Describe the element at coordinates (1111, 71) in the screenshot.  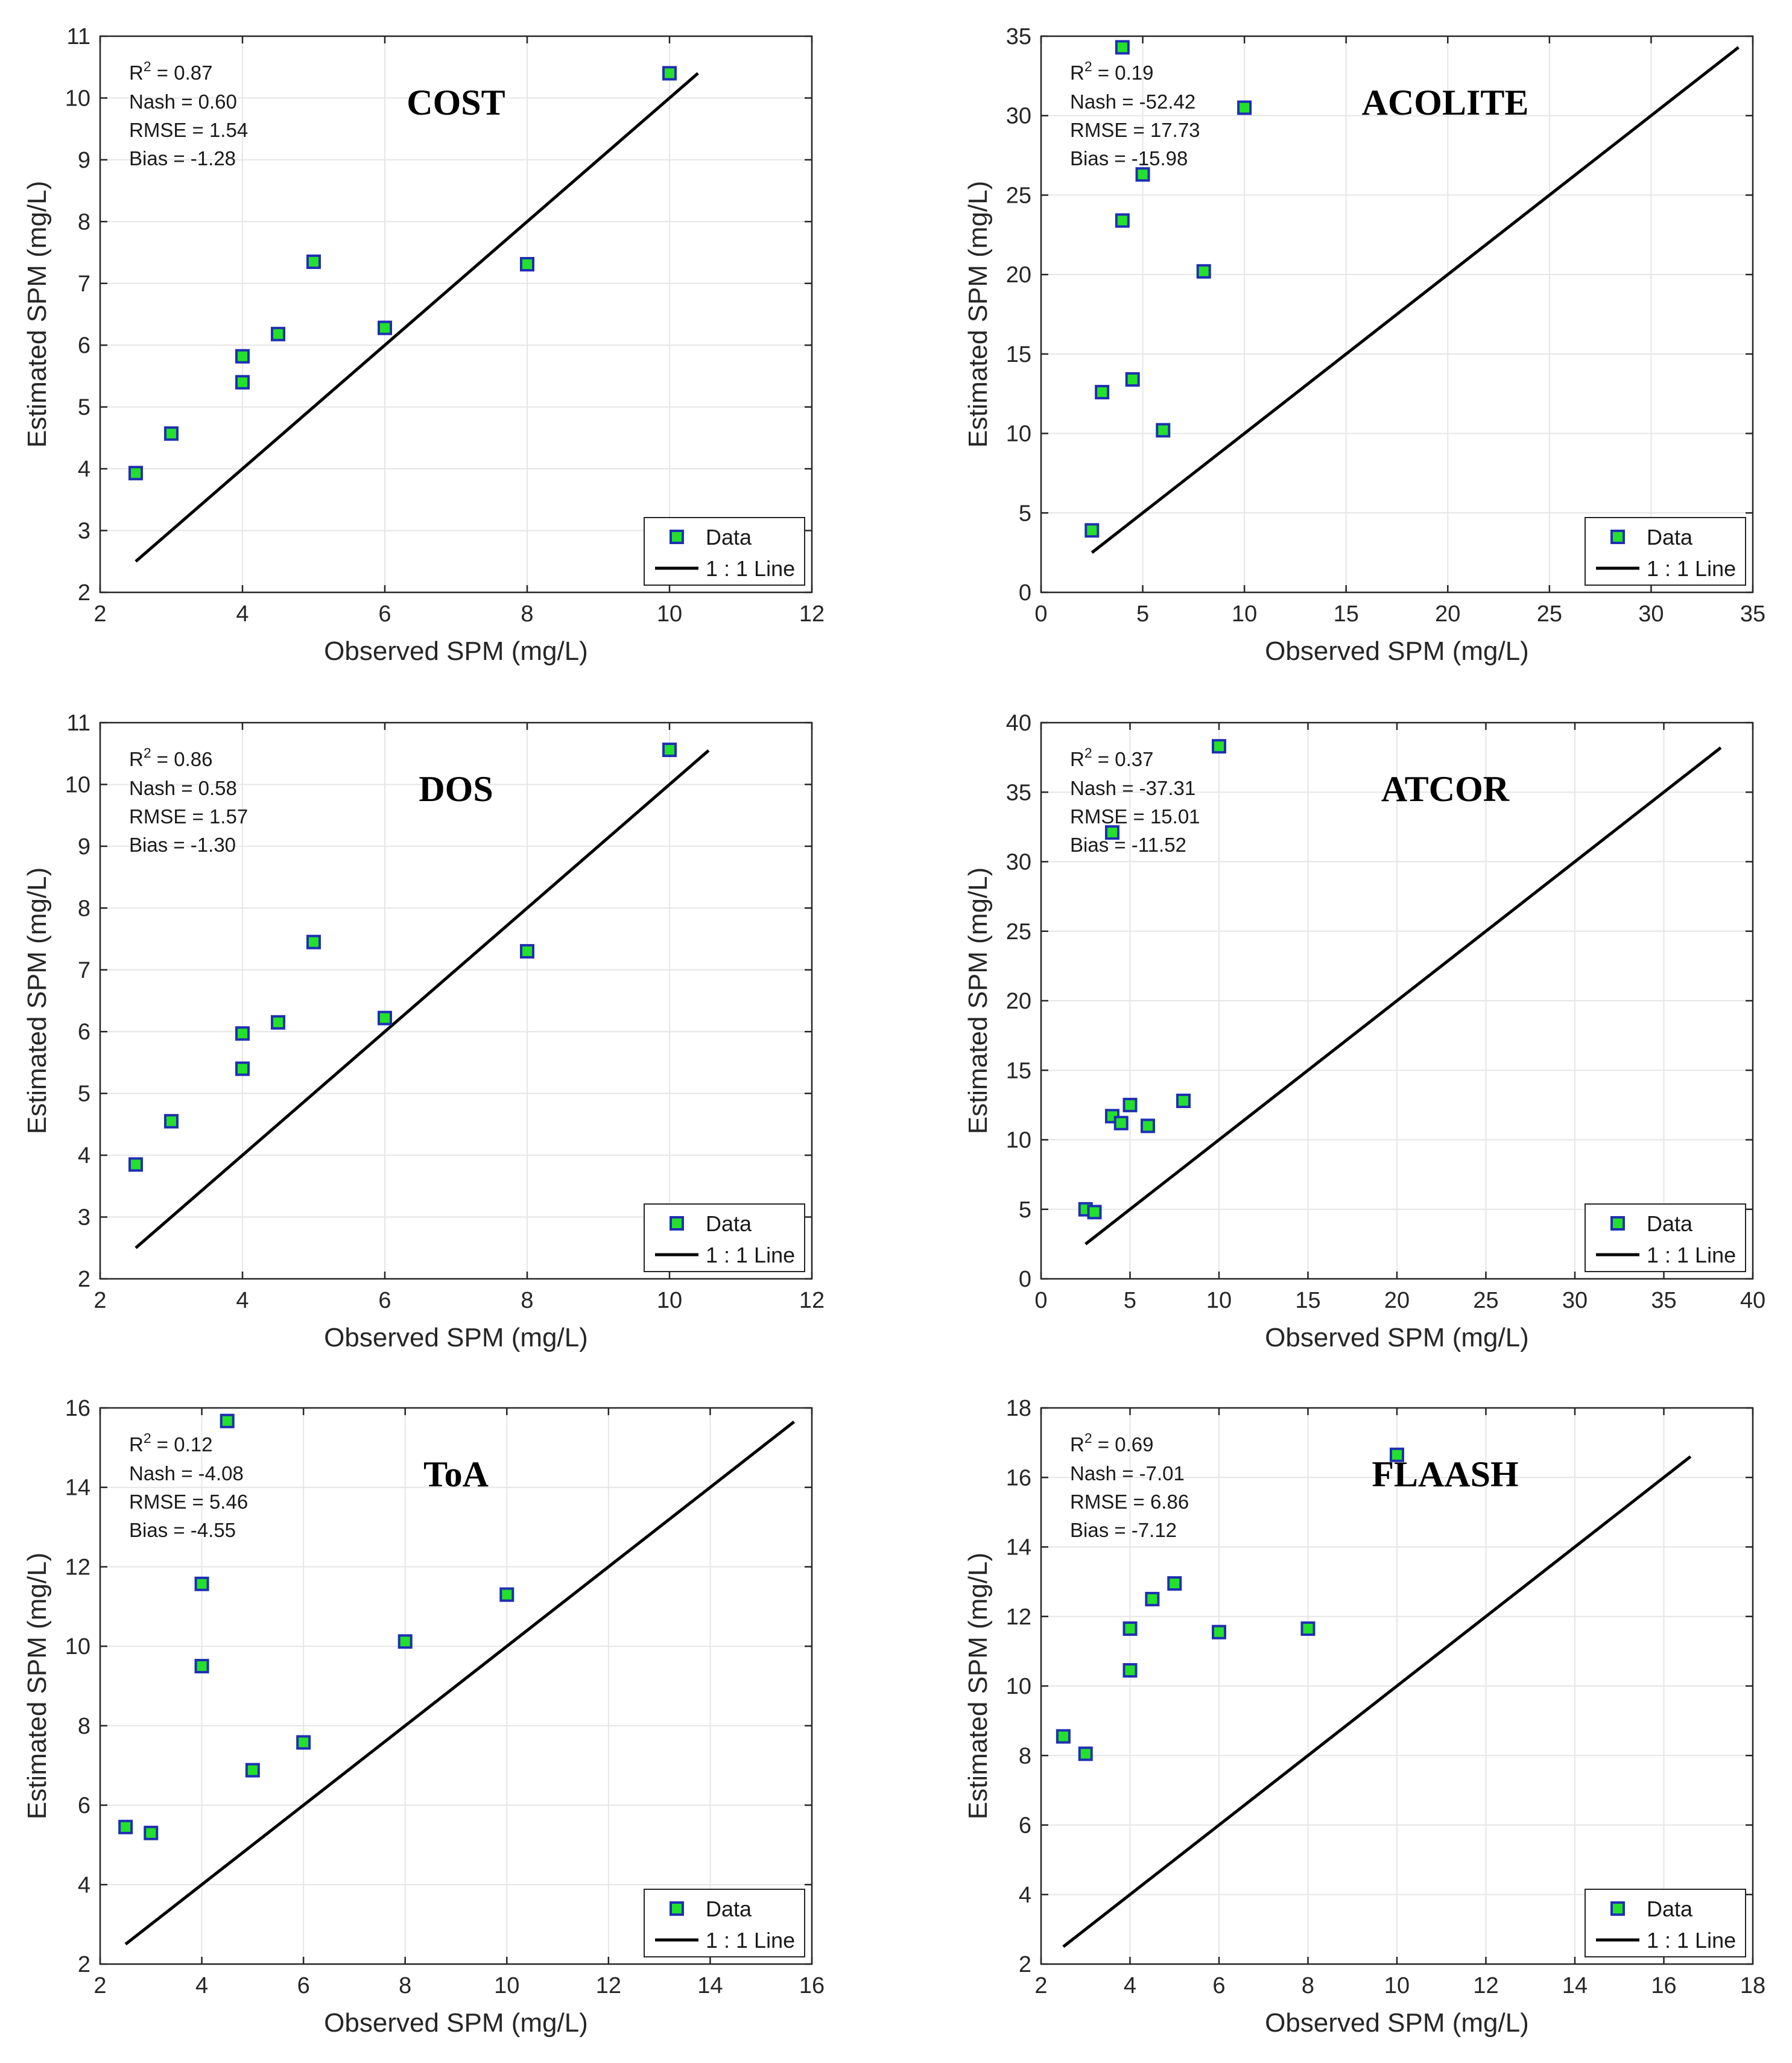
I see `stat-r2: R2 = 0.19` at that location.